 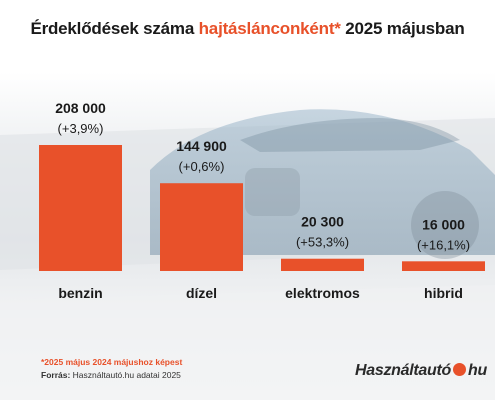 I want to click on value-label-2: 20 300, so click(x=322, y=222).